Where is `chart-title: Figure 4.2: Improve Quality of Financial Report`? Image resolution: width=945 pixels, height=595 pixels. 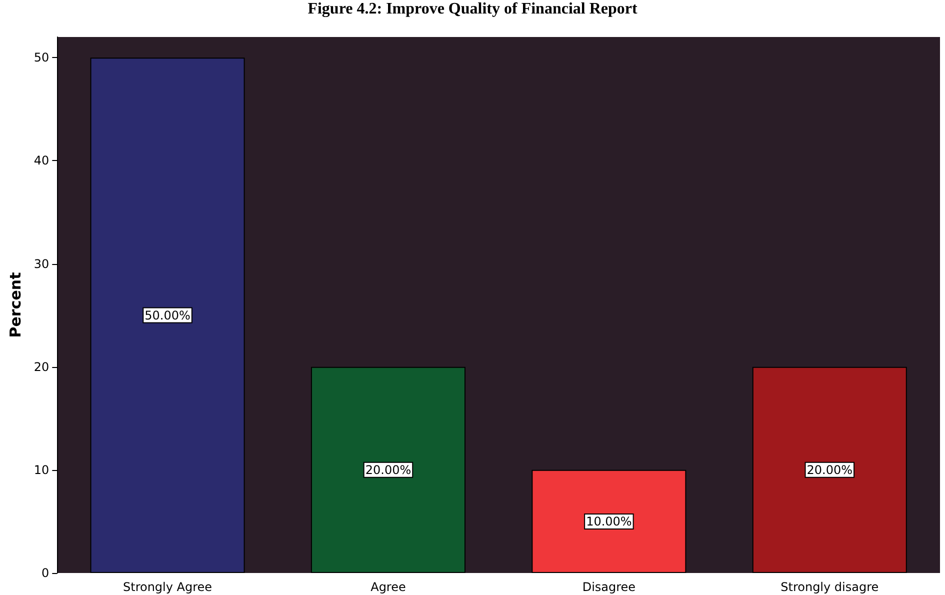
chart-title: Figure 4.2: Improve Quality of Financial Report is located at coordinates (473, 9).